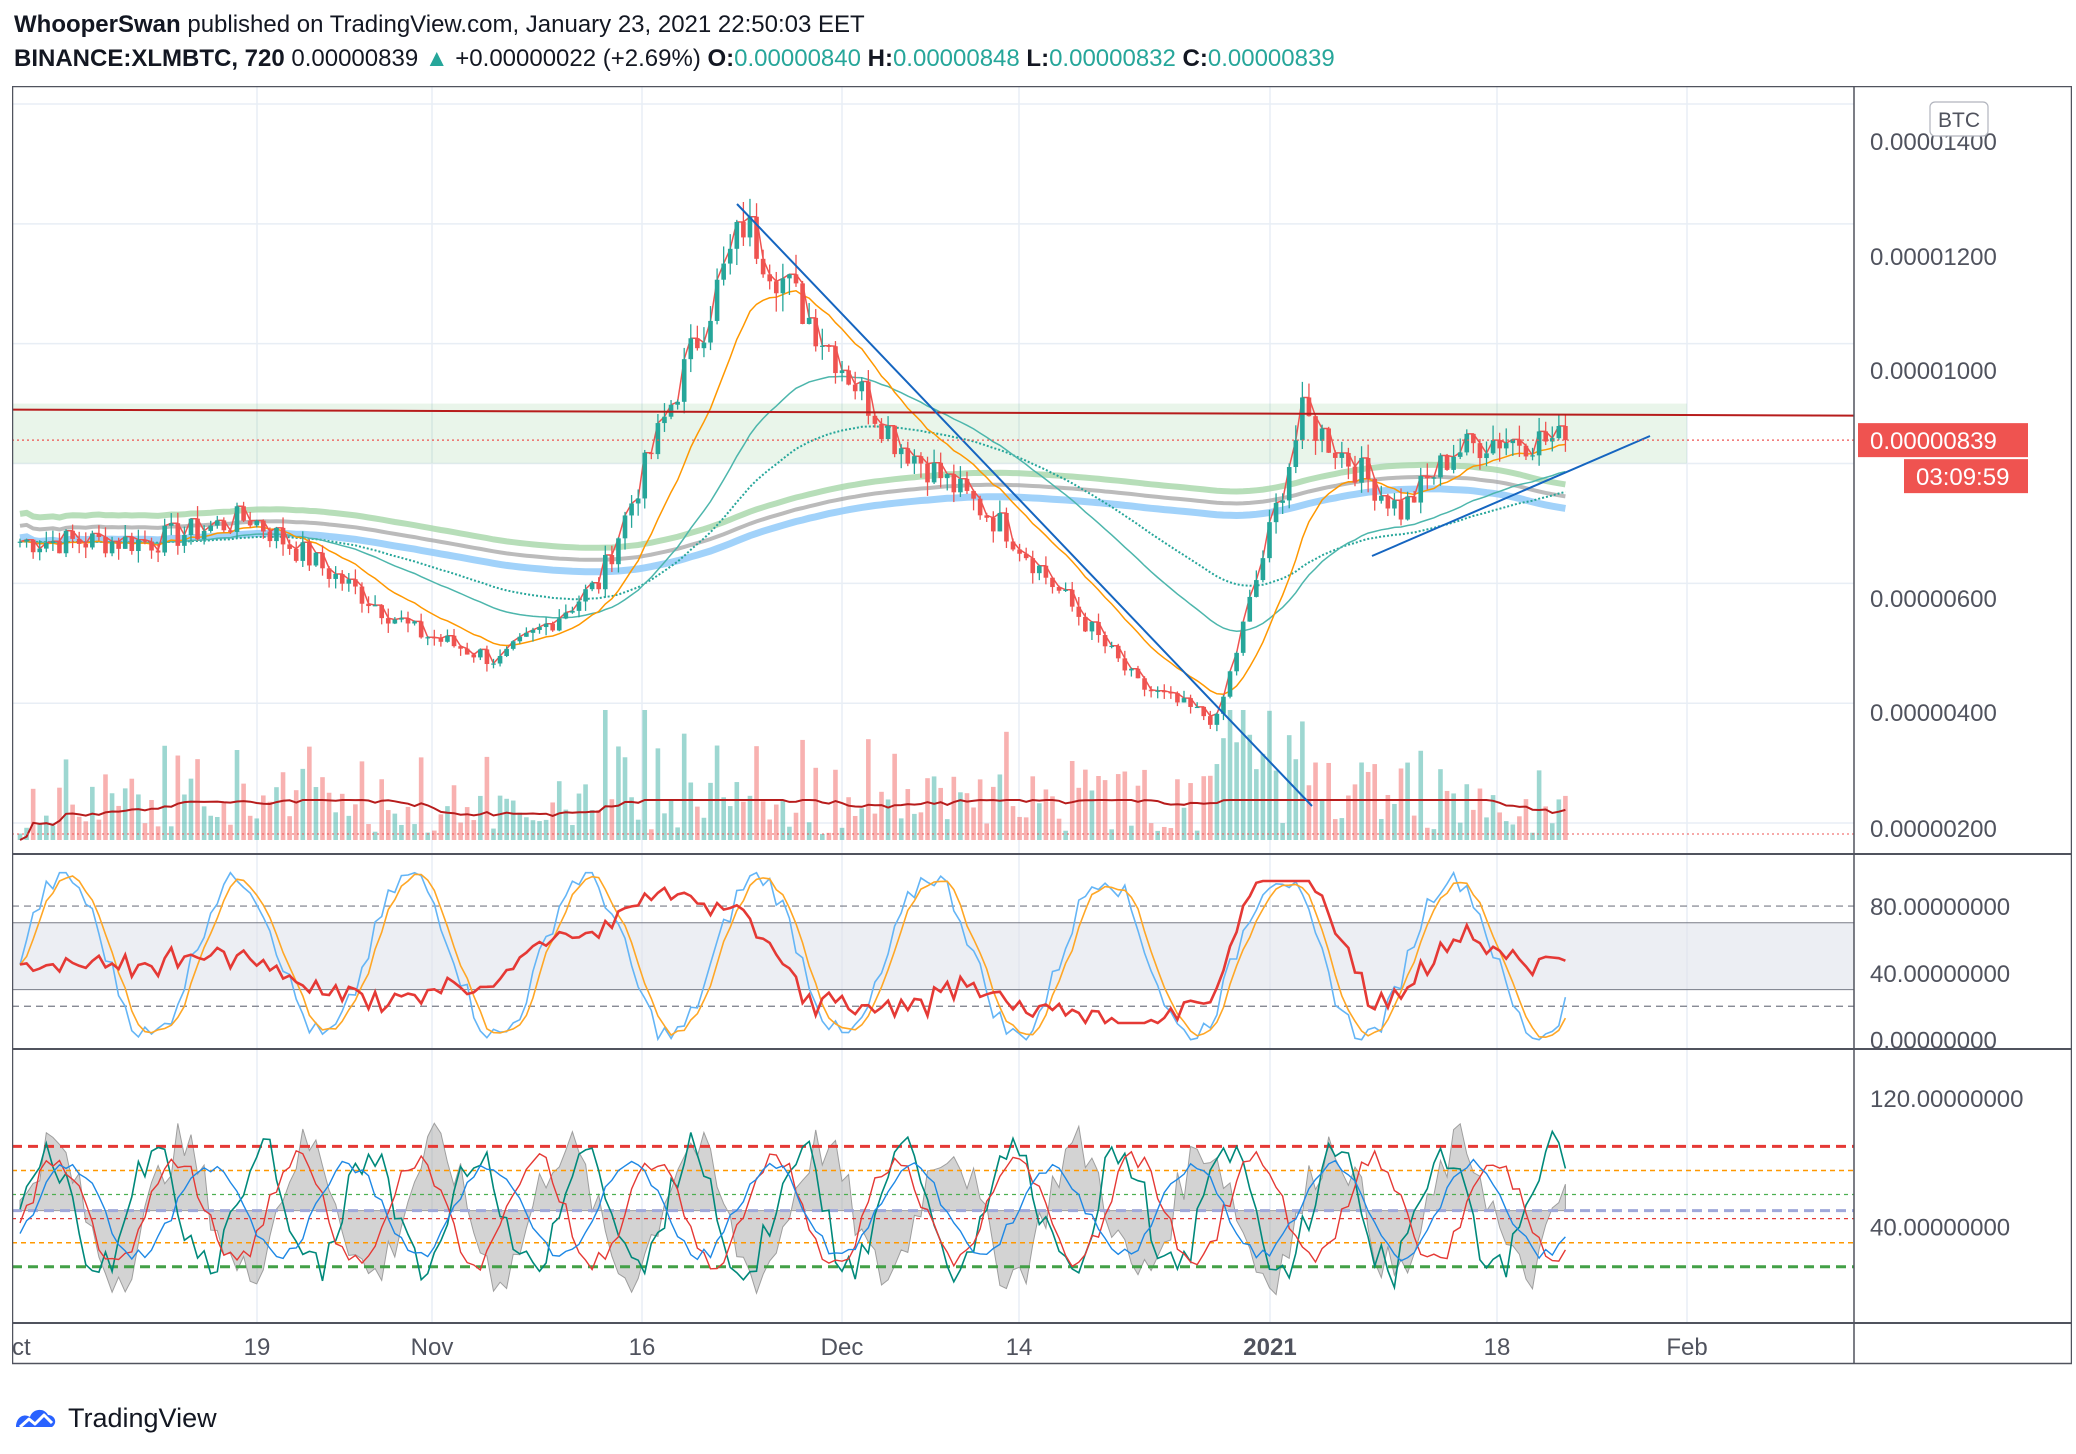  What do you see at coordinates (114, 1418) in the screenshot?
I see `tradingview-logo: TradingView` at bounding box center [114, 1418].